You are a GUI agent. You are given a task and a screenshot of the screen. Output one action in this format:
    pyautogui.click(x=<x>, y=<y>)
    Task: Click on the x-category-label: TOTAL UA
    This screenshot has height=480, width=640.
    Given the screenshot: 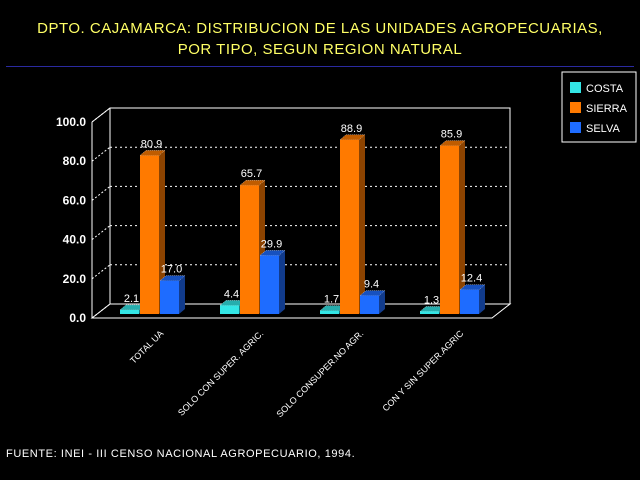 What is the action you would take?
    pyautogui.click(x=146, y=346)
    